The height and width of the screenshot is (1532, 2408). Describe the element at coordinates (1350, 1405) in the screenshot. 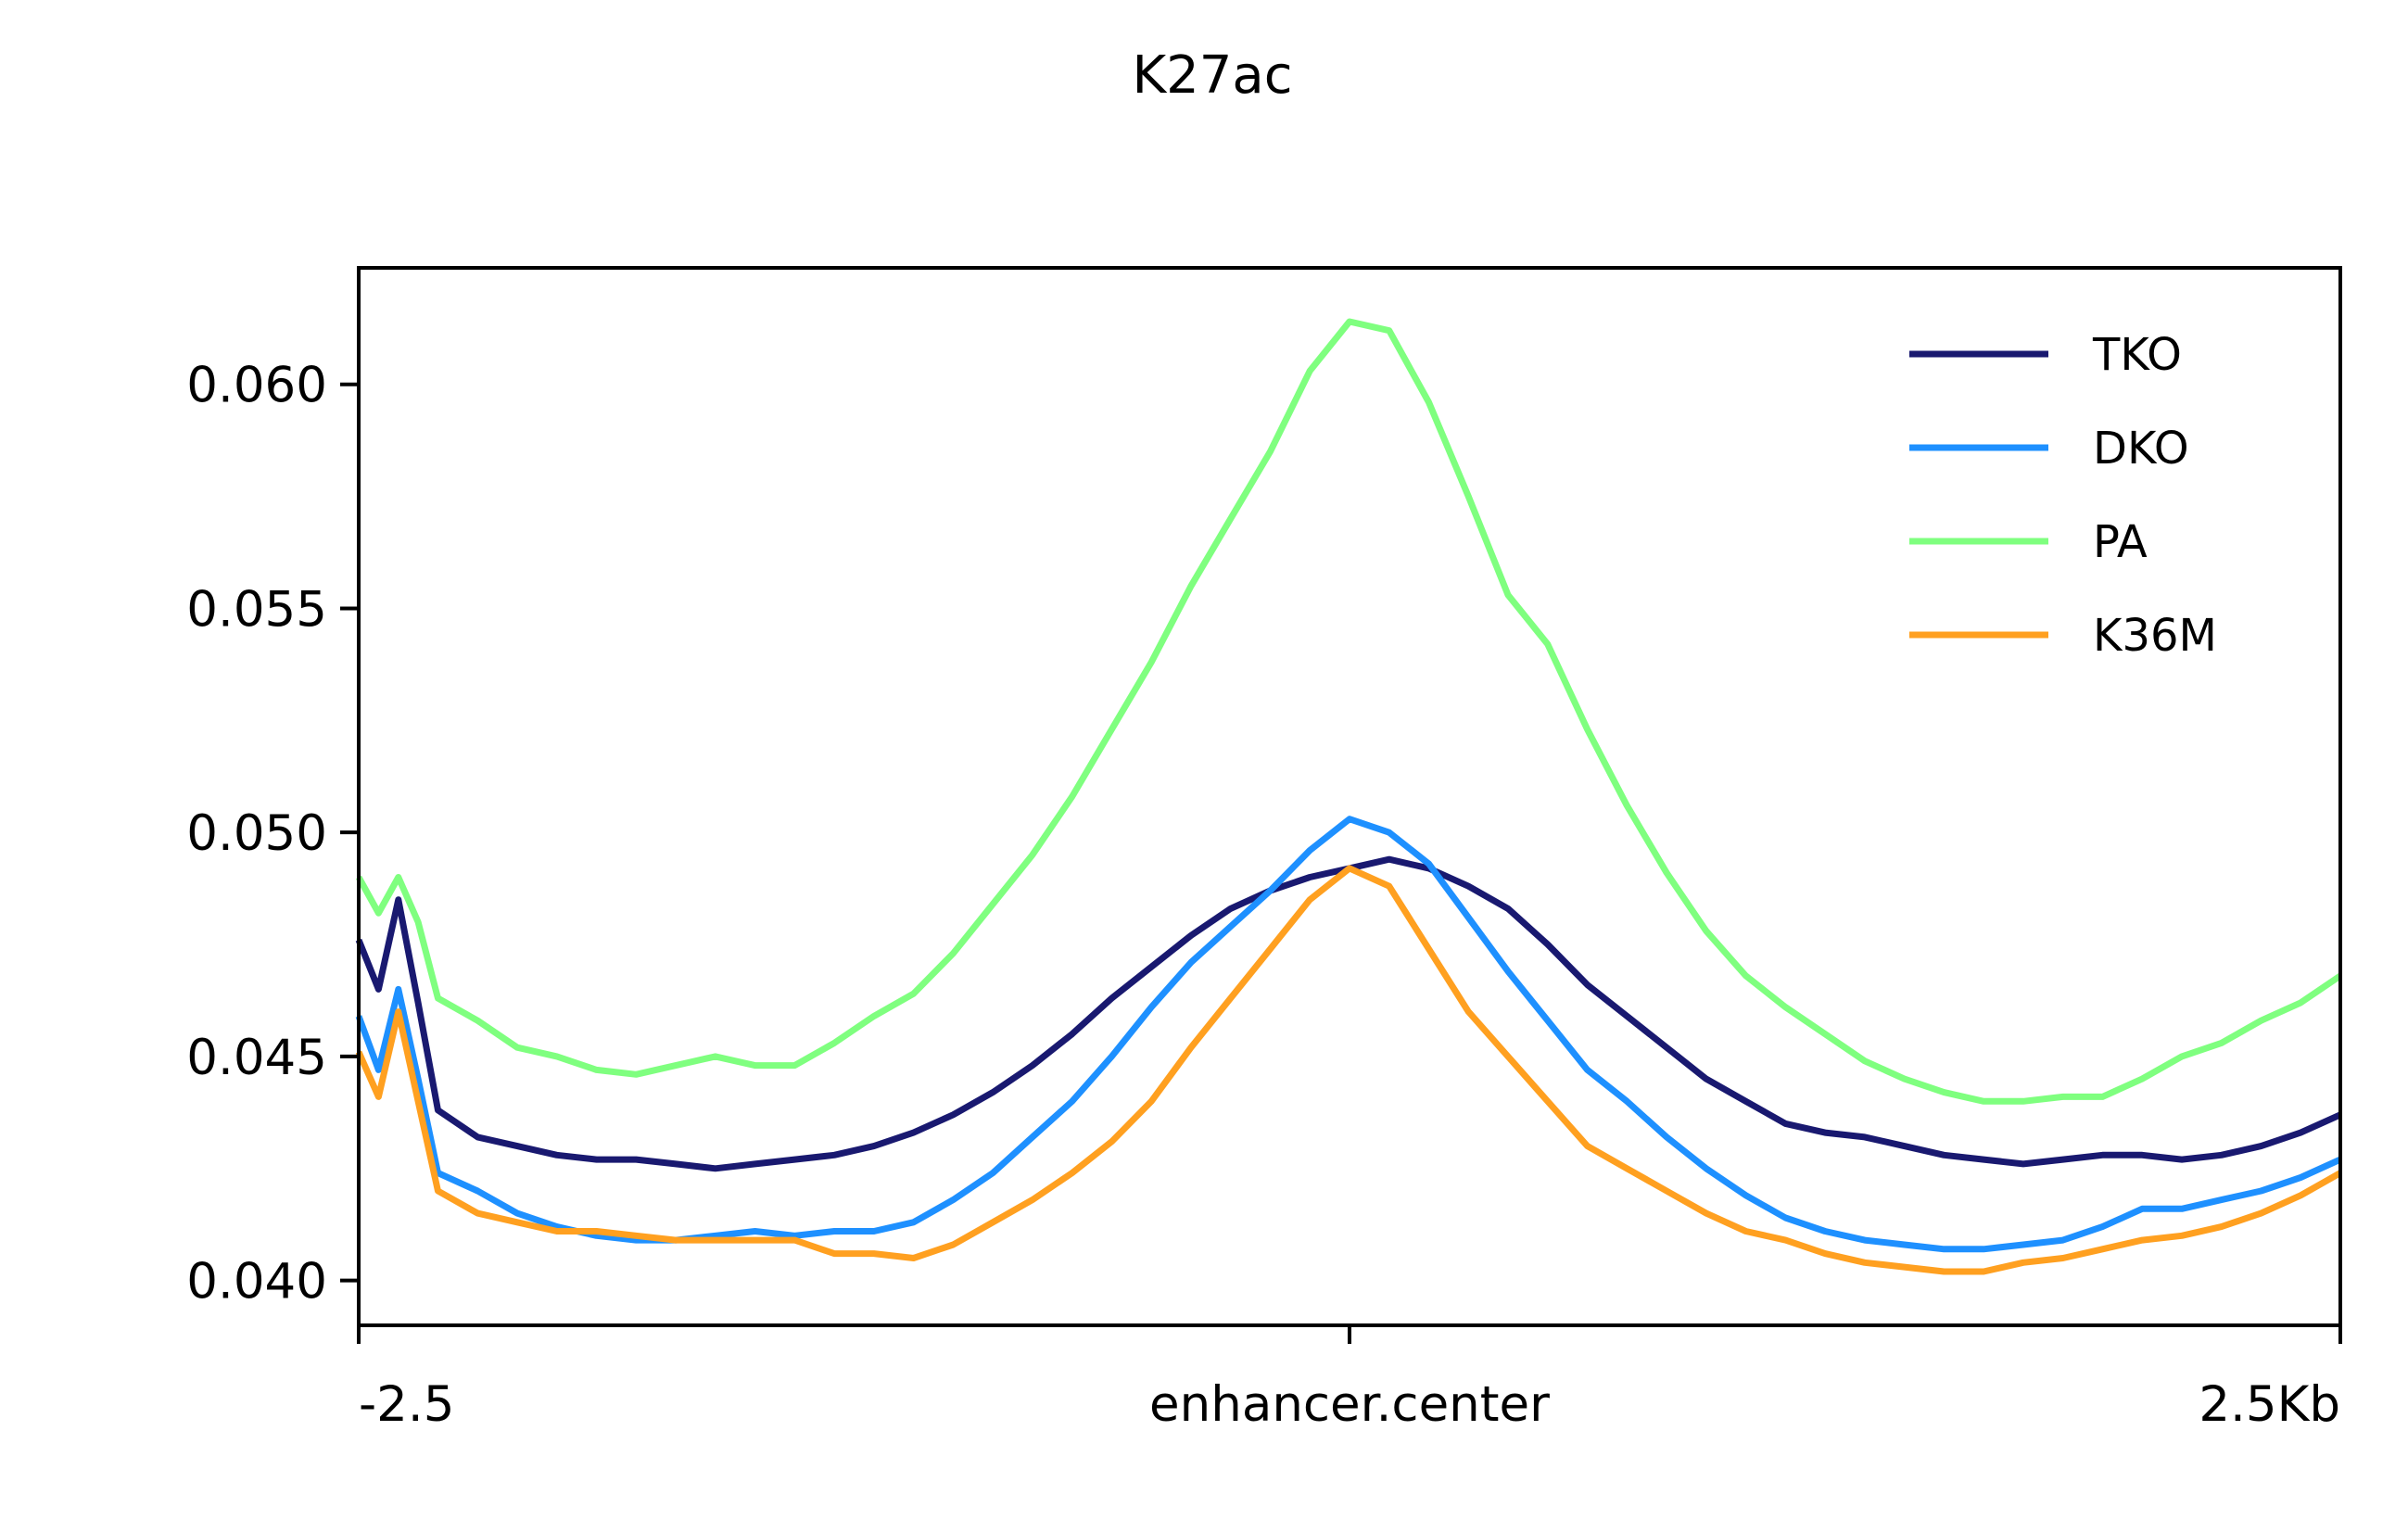

I see `x-tick-label: enhancer.center` at that location.